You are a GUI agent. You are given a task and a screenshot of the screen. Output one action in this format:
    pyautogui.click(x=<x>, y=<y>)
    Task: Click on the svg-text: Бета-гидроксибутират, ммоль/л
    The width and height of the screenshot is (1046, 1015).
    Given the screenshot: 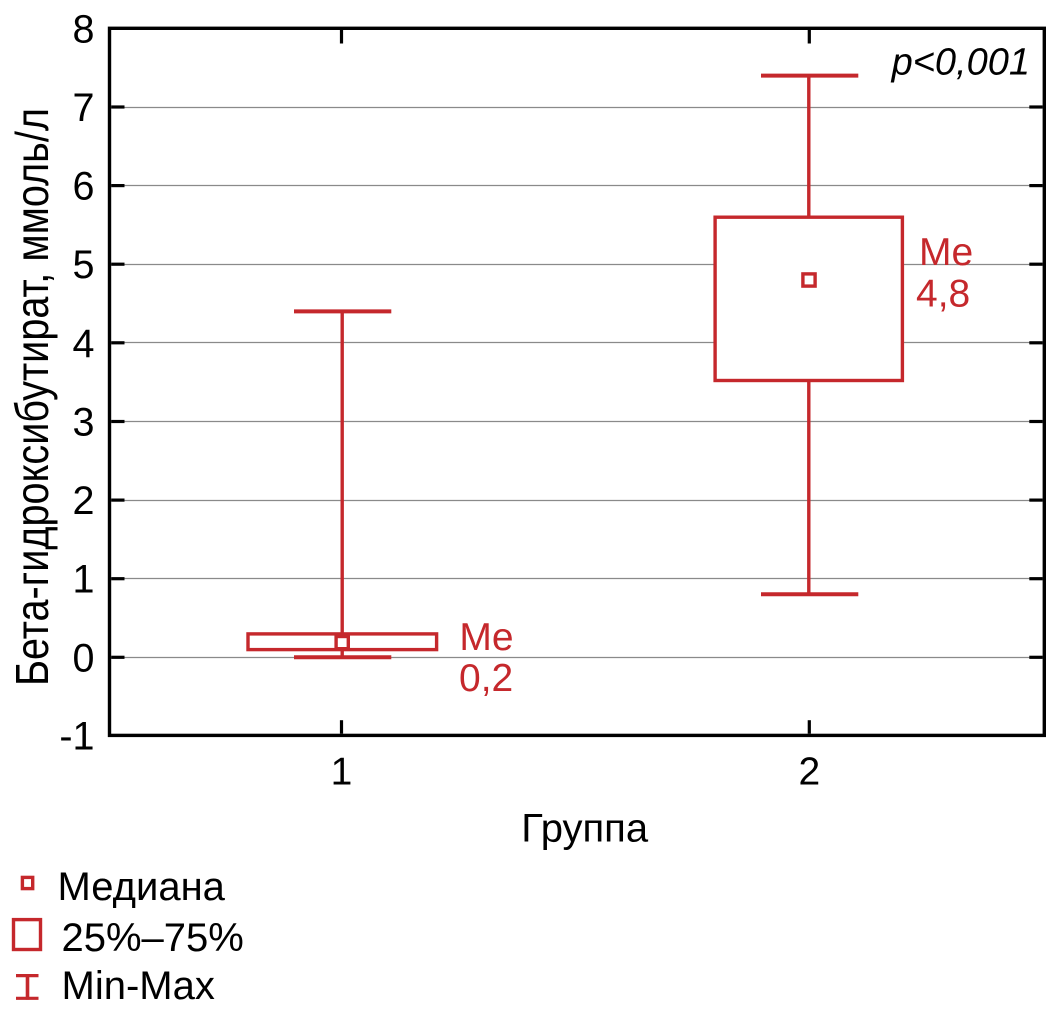 What is the action you would take?
    pyautogui.click(x=32, y=397)
    